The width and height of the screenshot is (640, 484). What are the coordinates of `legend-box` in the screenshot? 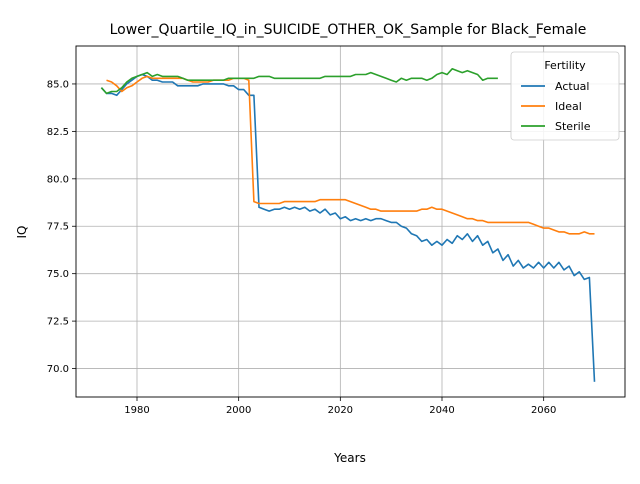 It's located at (565, 96).